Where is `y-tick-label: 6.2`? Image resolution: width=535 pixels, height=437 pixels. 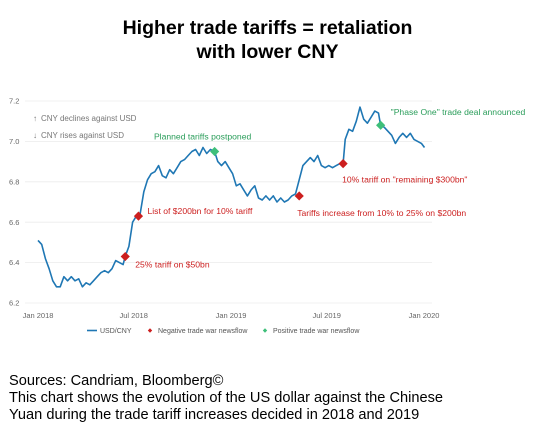
y-tick-label: 6.2 is located at coordinates (14, 303).